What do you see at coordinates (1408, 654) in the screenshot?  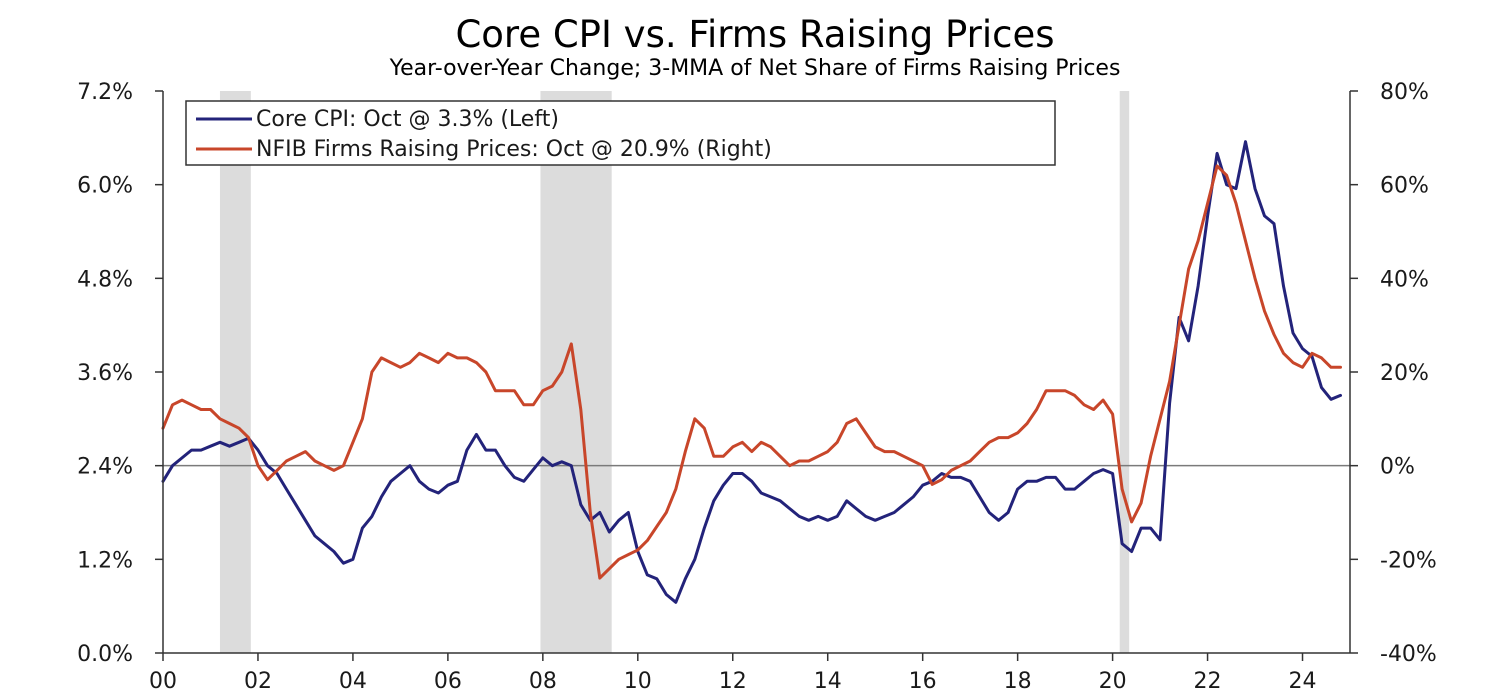 I see `right-tick-label: -40%` at bounding box center [1408, 654].